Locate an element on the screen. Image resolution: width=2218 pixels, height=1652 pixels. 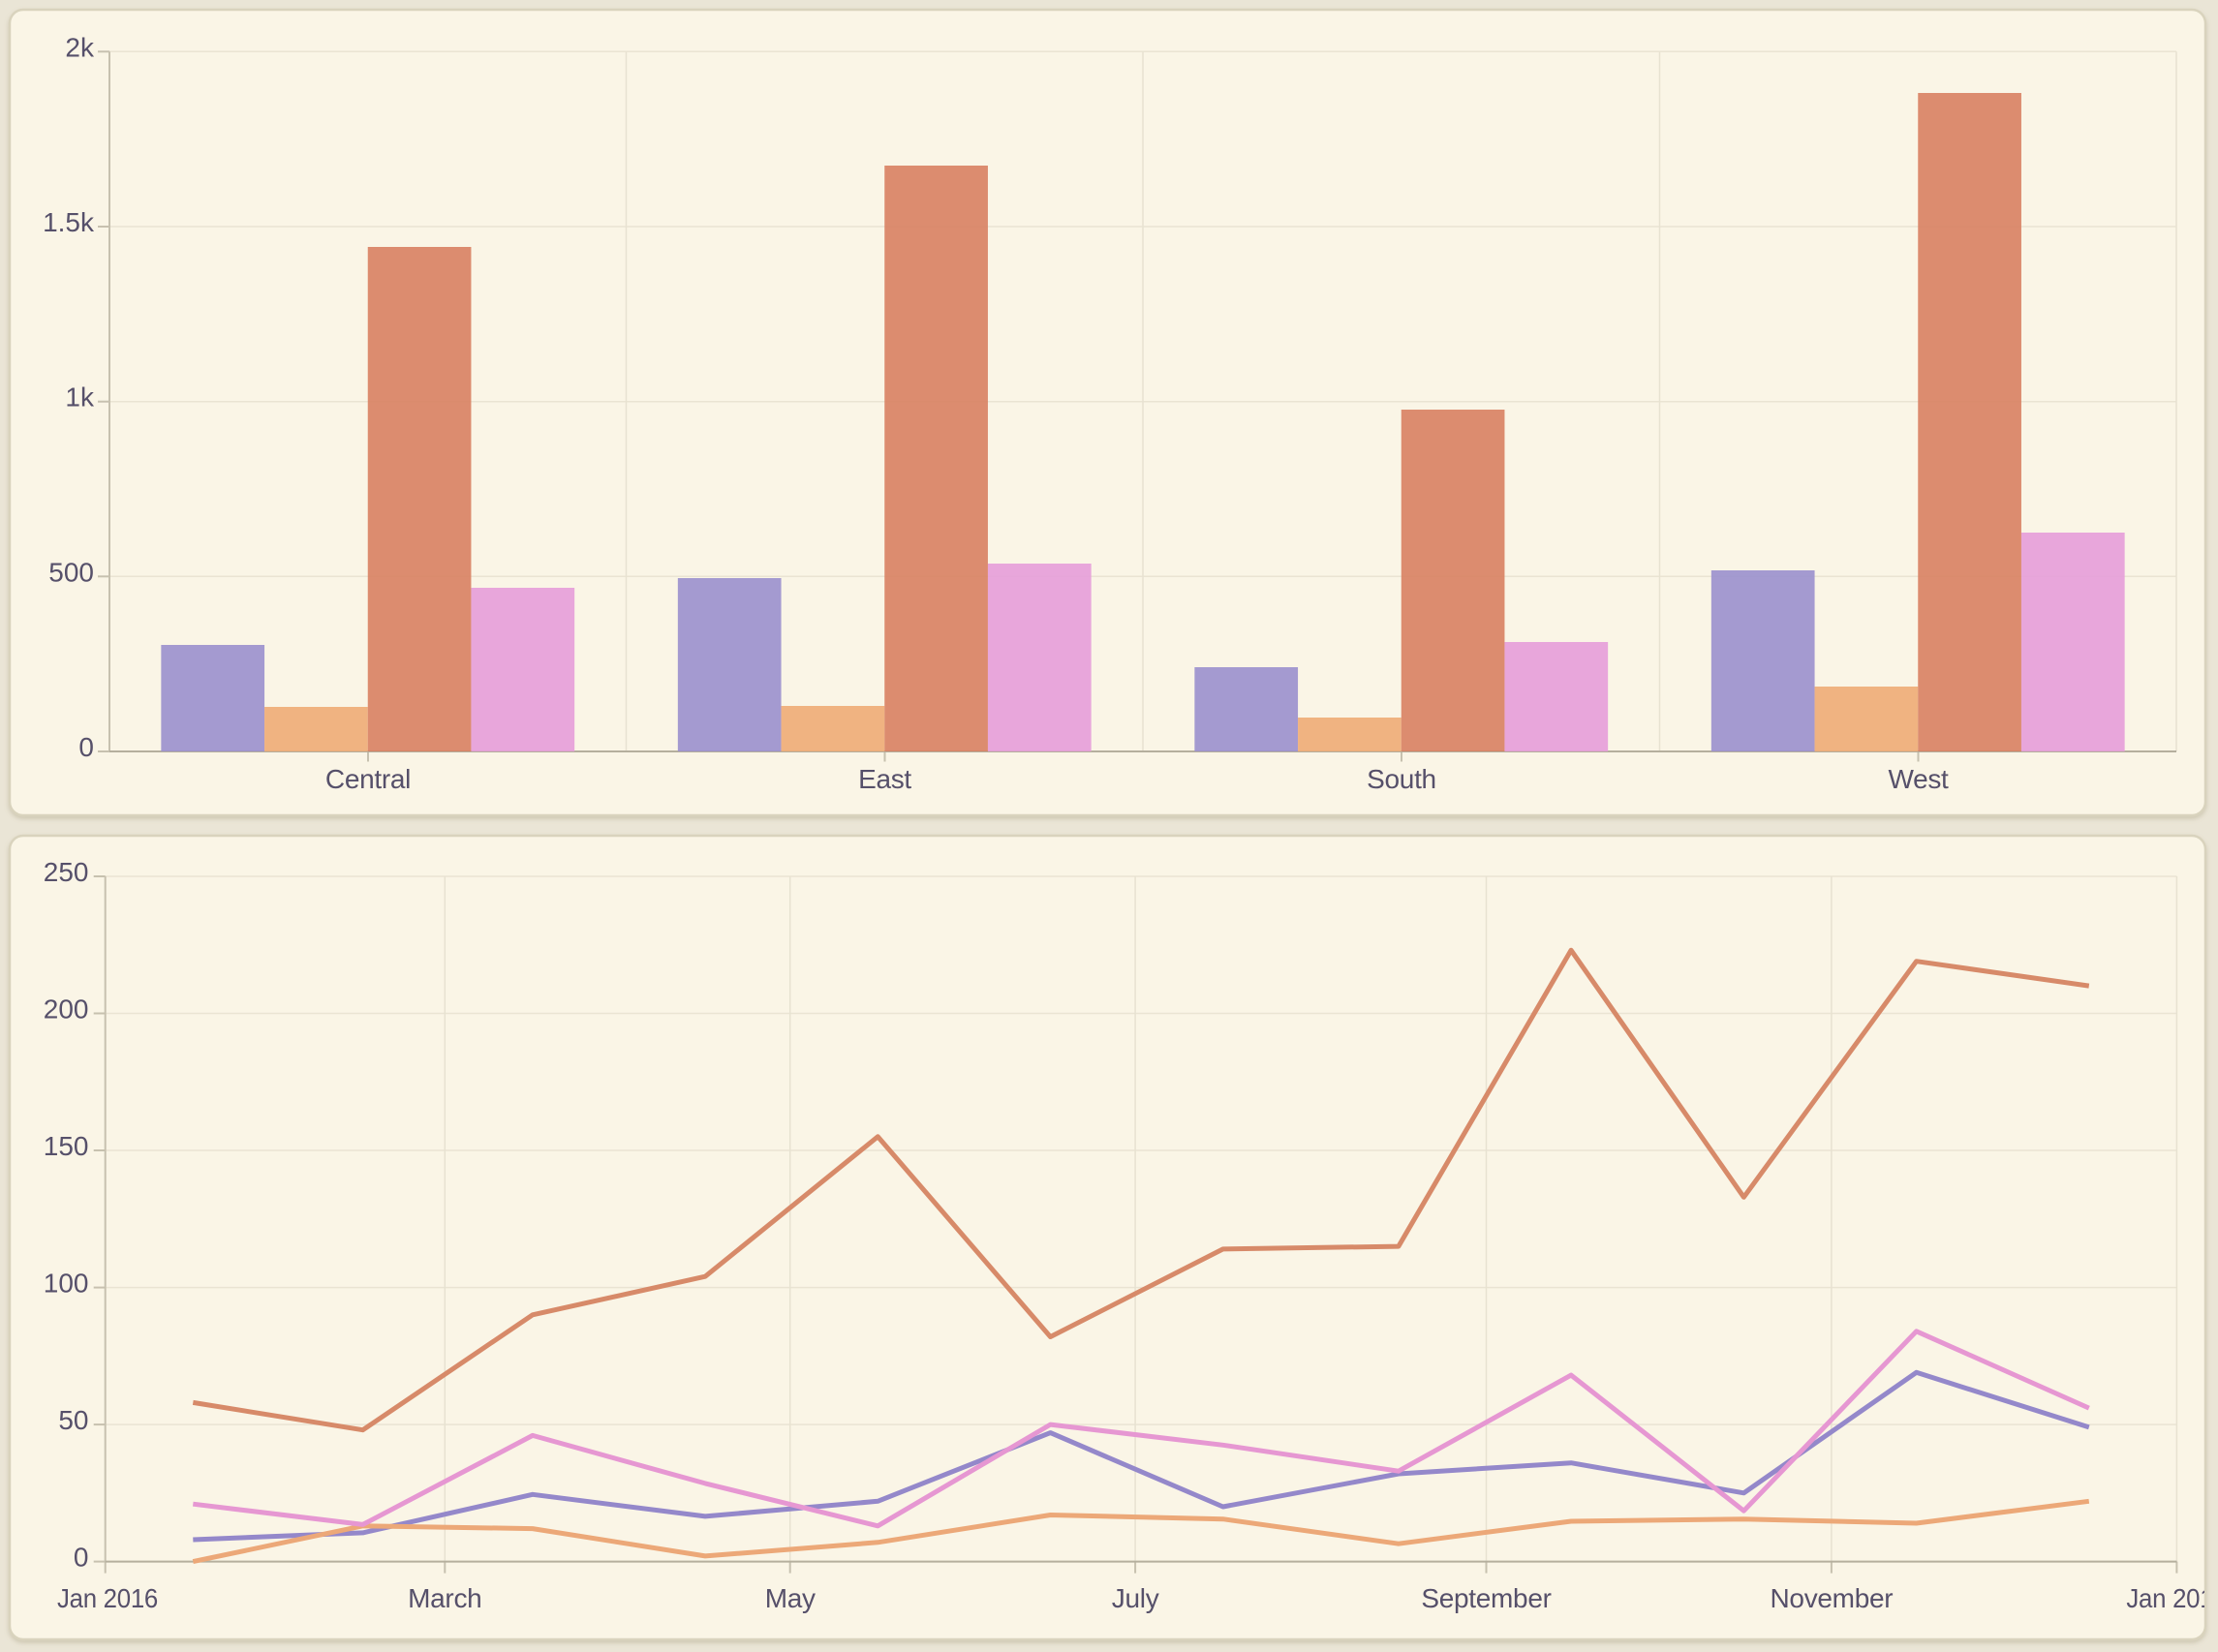
svg-text: 250 is located at coordinates (66, 872).